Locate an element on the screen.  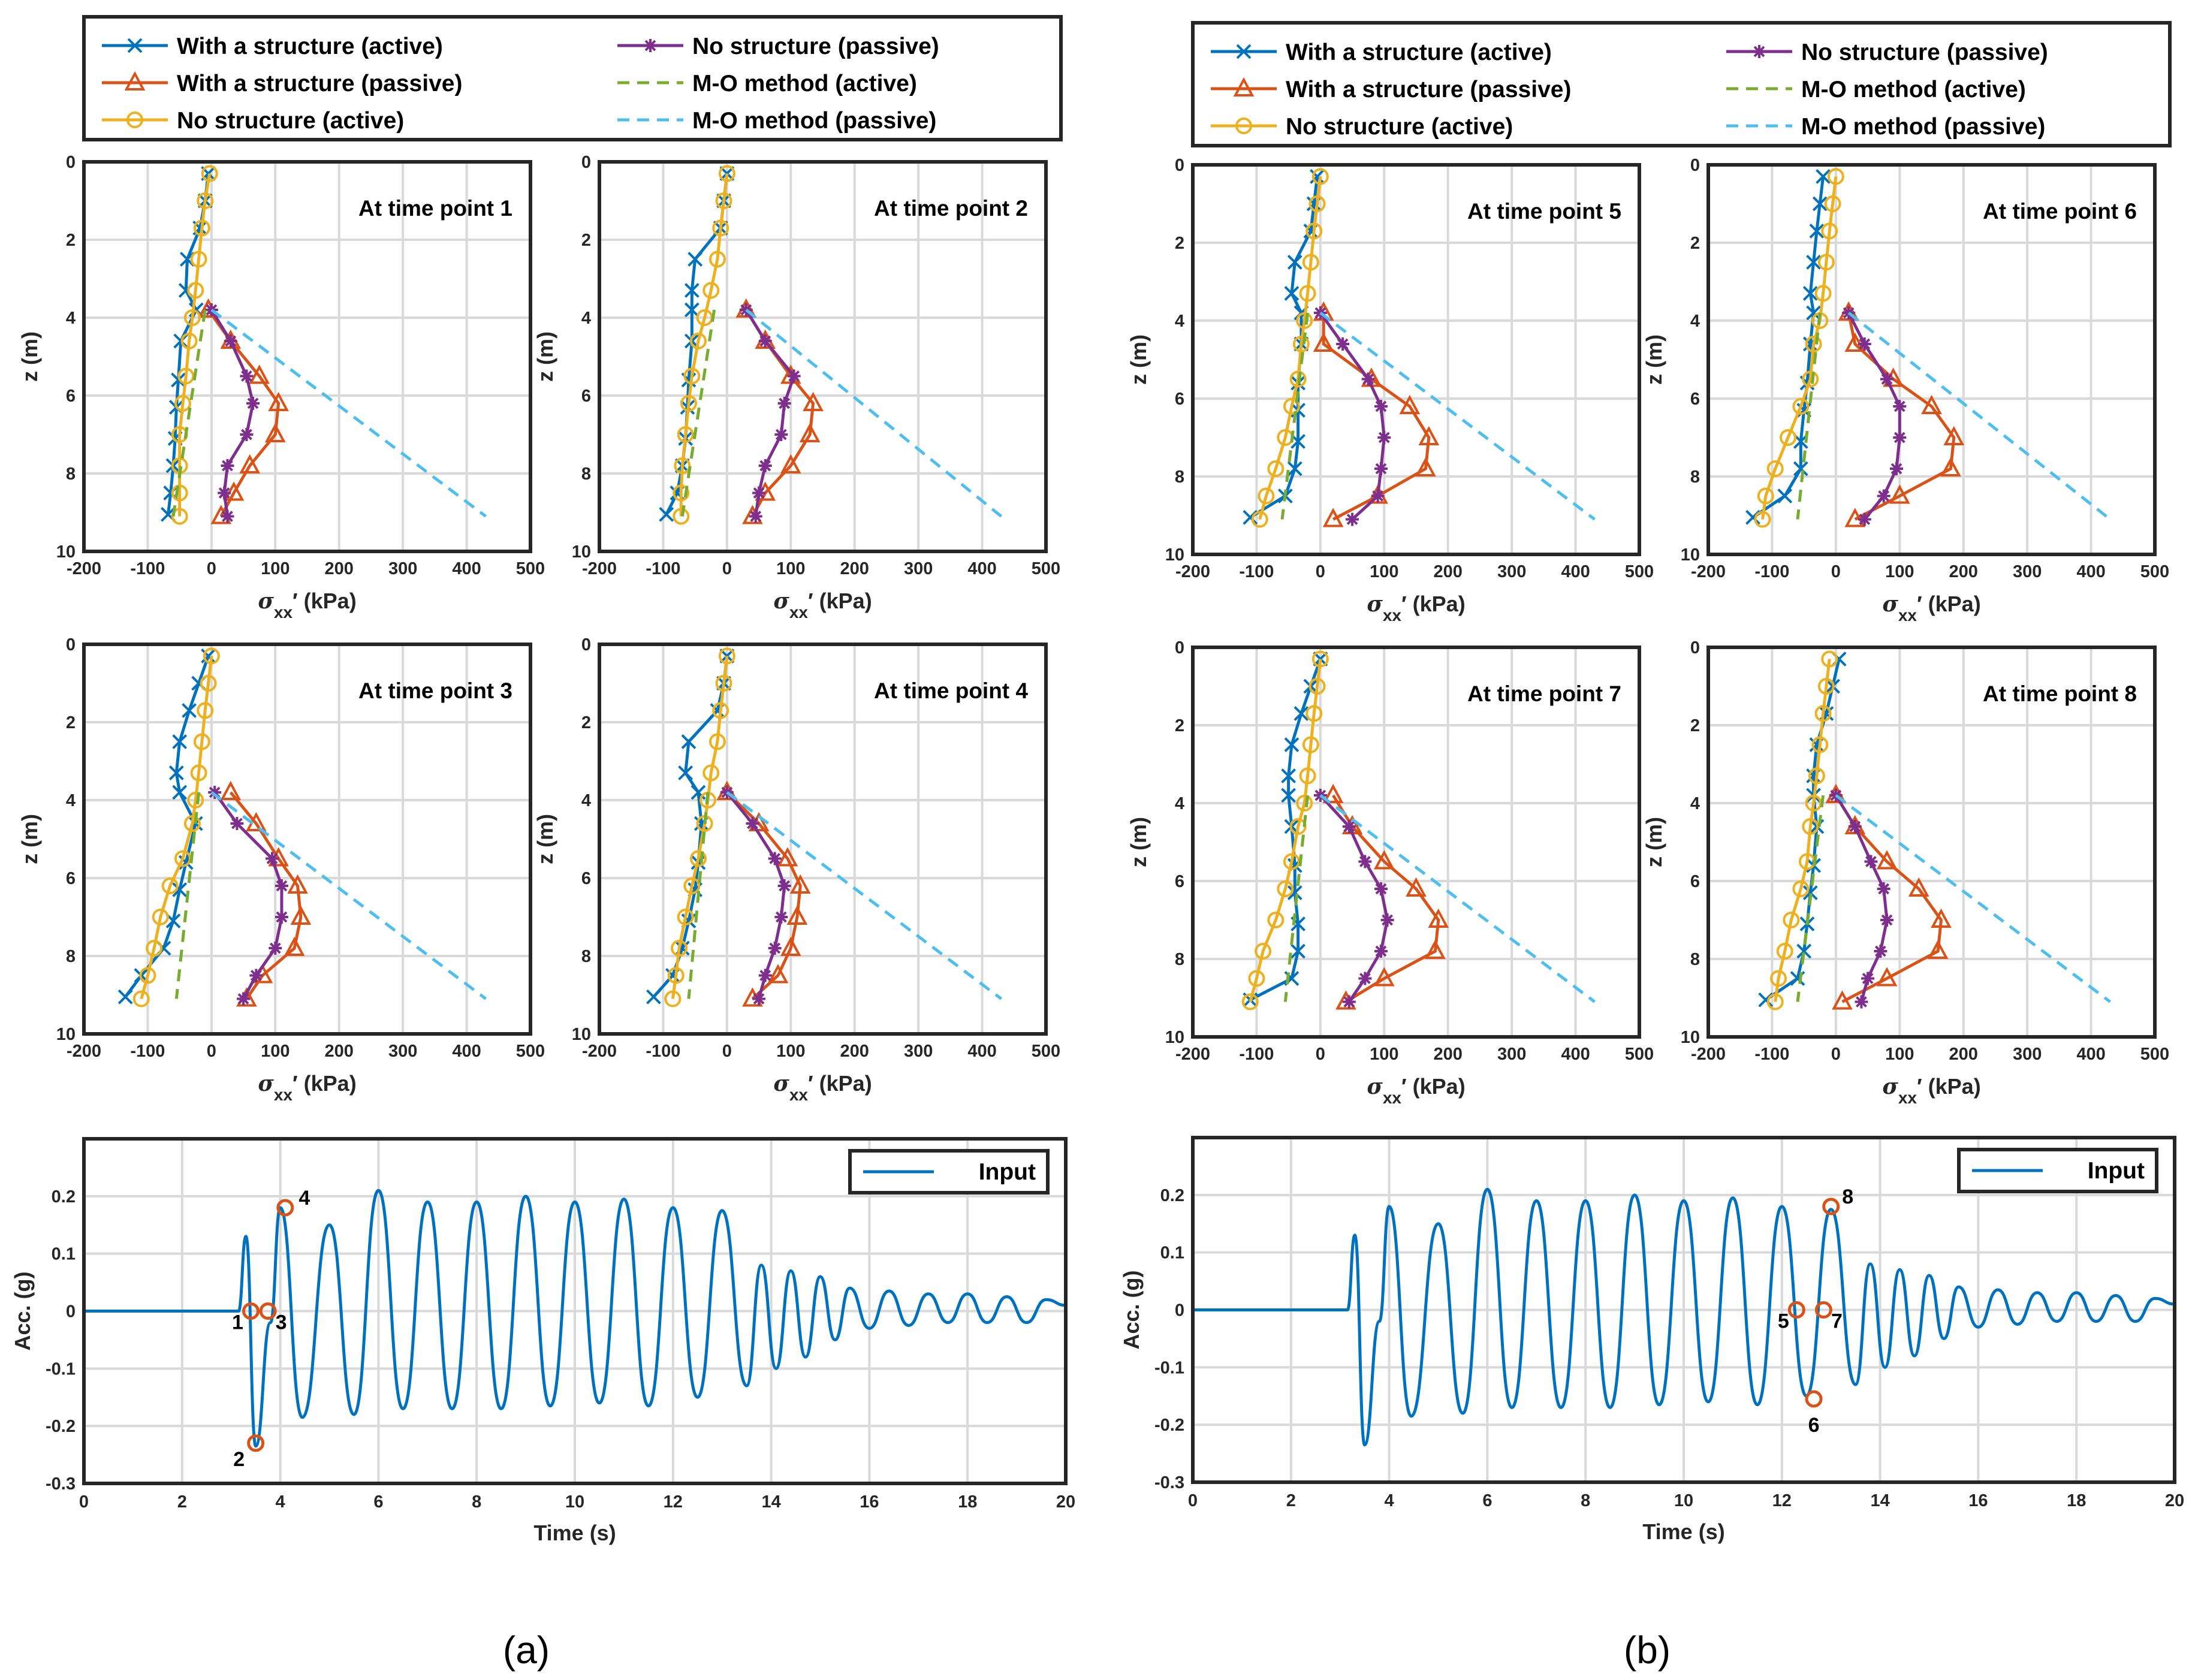
y-tick-label: 0.2 is located at coordinates (64, 1197).